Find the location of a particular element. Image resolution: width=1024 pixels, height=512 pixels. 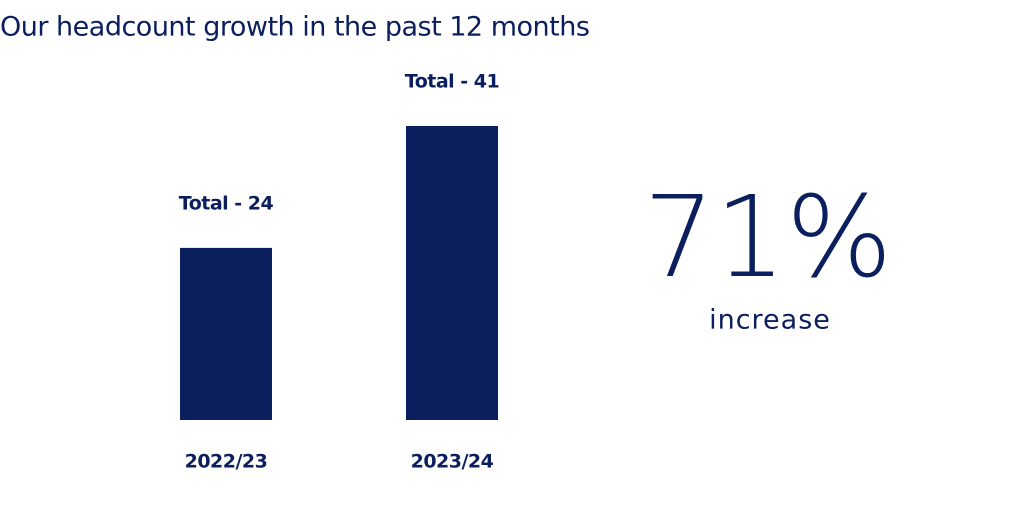

x-tick-label: 2022/23 is located at coordinates (226, 462).